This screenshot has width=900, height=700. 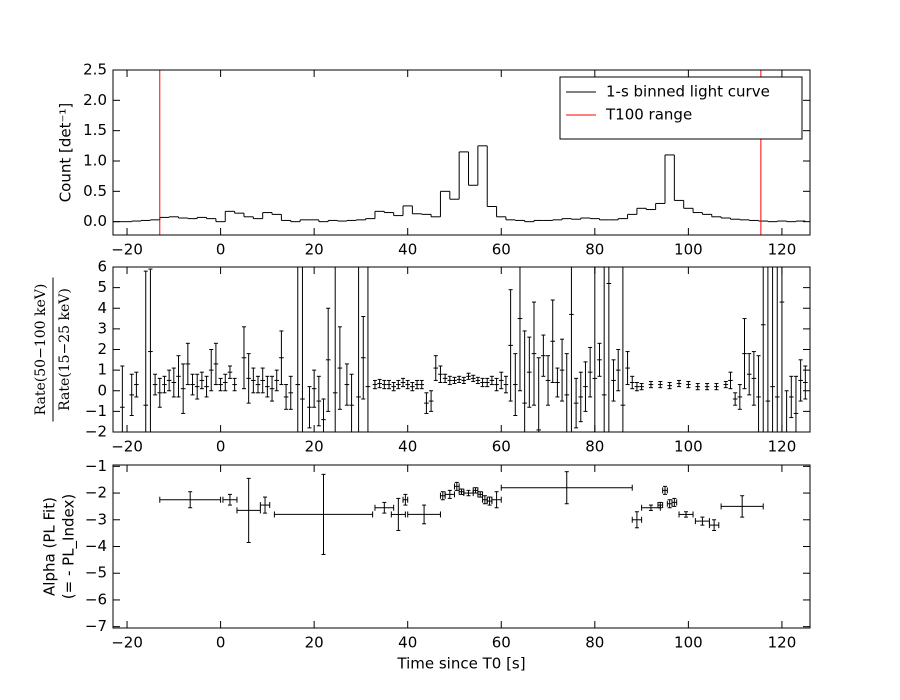 I want to click on y-axis-label: Alpha (PL Fit), so click(x=50, y=546).